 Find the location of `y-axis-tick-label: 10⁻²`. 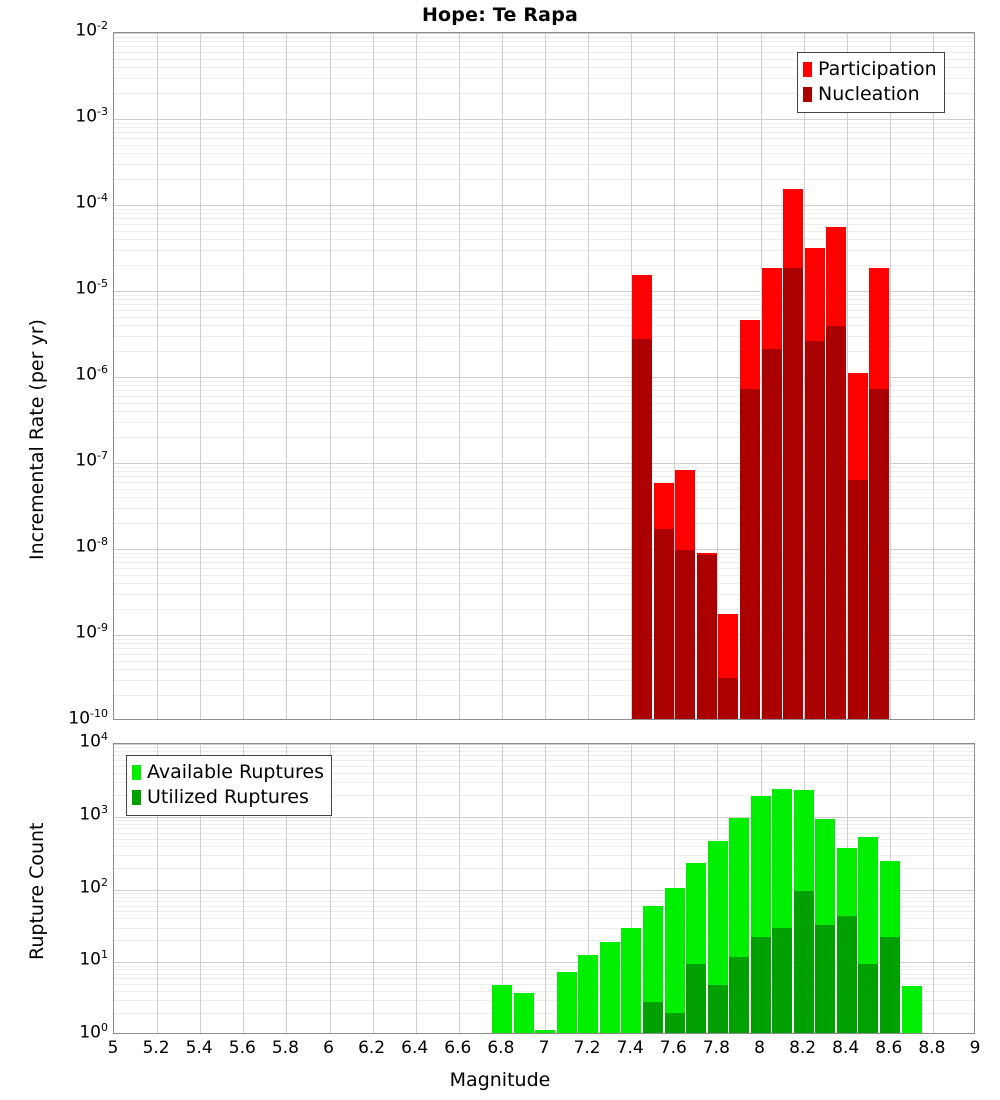

y-axis-tick-label: 10⁻² is located at coordinates (91, 30).